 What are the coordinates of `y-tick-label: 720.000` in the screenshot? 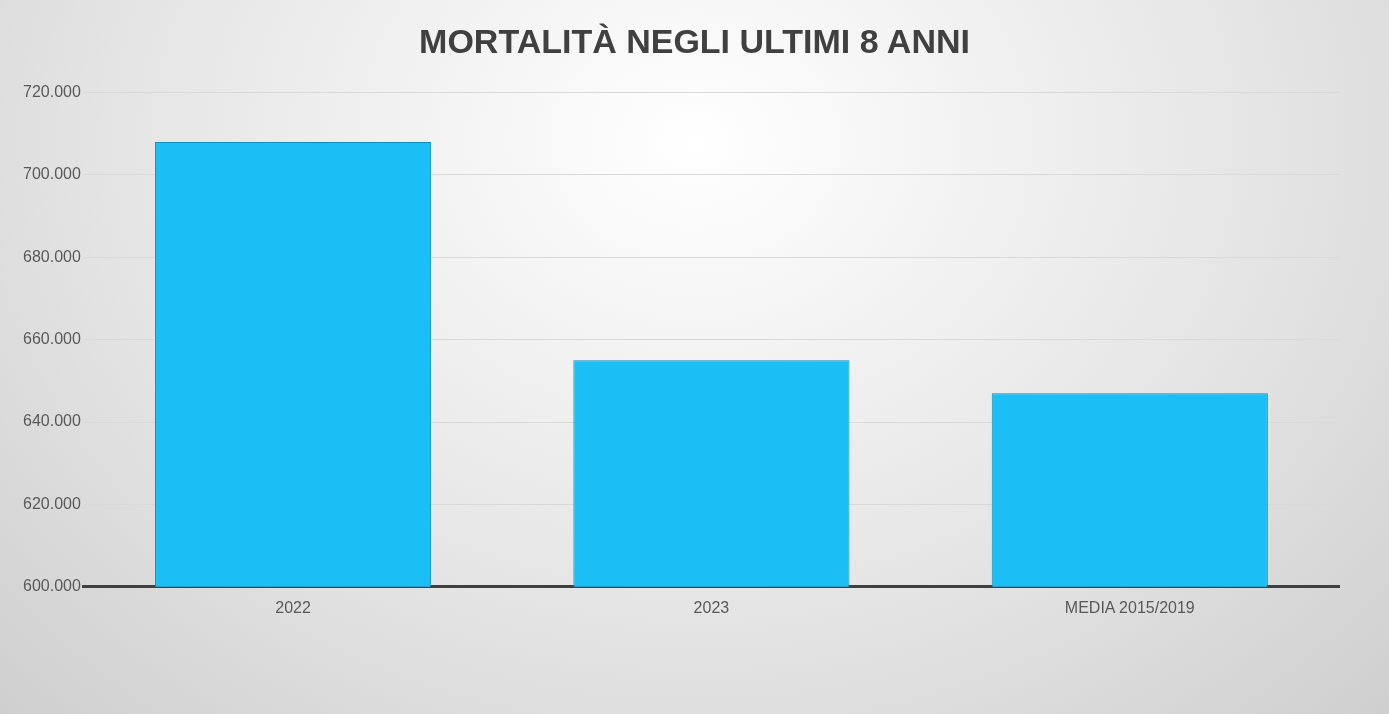 It's located at (51, 92).